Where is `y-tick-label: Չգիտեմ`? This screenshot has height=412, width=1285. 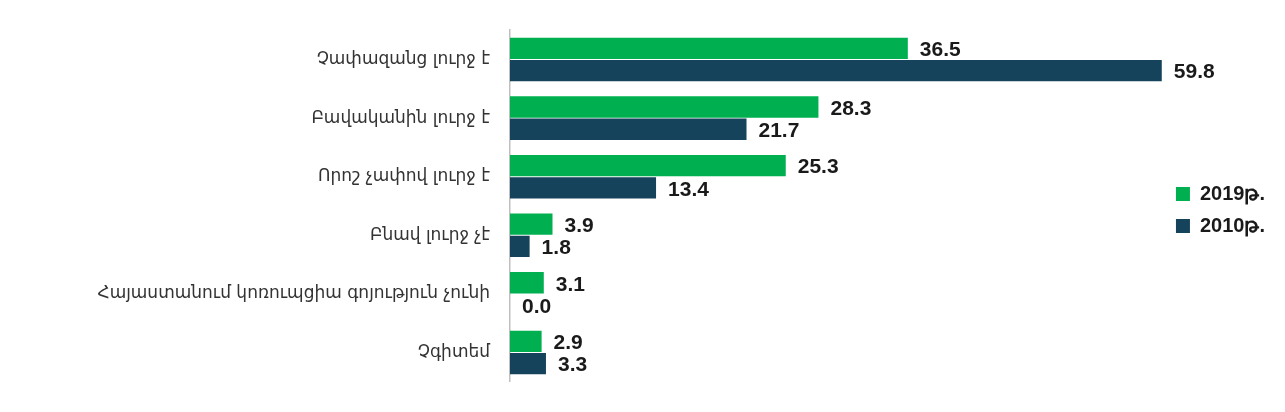 y-tick-label: Չգիտեմ is located at coordinates (454, 350).